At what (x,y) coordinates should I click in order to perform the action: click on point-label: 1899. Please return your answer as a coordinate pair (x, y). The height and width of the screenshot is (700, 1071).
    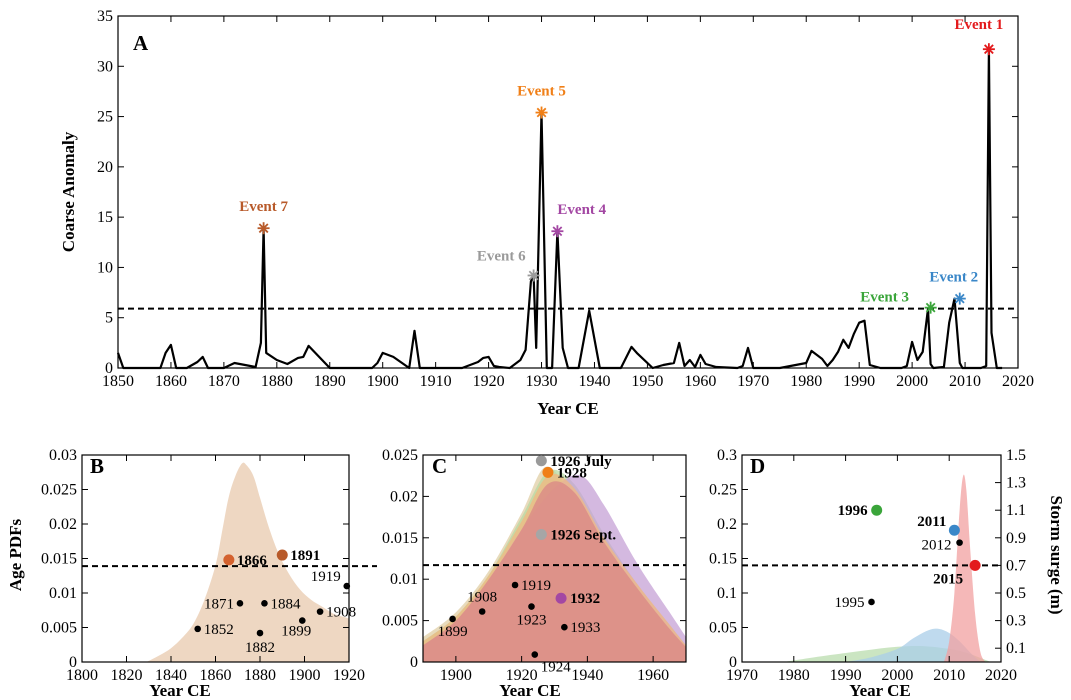
    Looking at the image, I should click on (453, 632).